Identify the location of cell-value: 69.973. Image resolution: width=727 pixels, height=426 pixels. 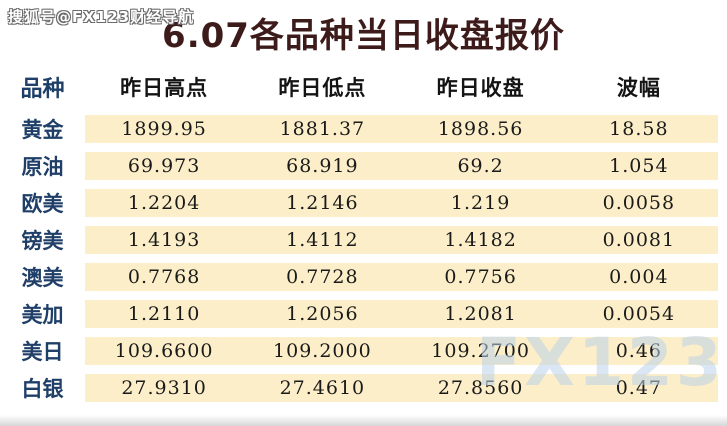
(164, 165).